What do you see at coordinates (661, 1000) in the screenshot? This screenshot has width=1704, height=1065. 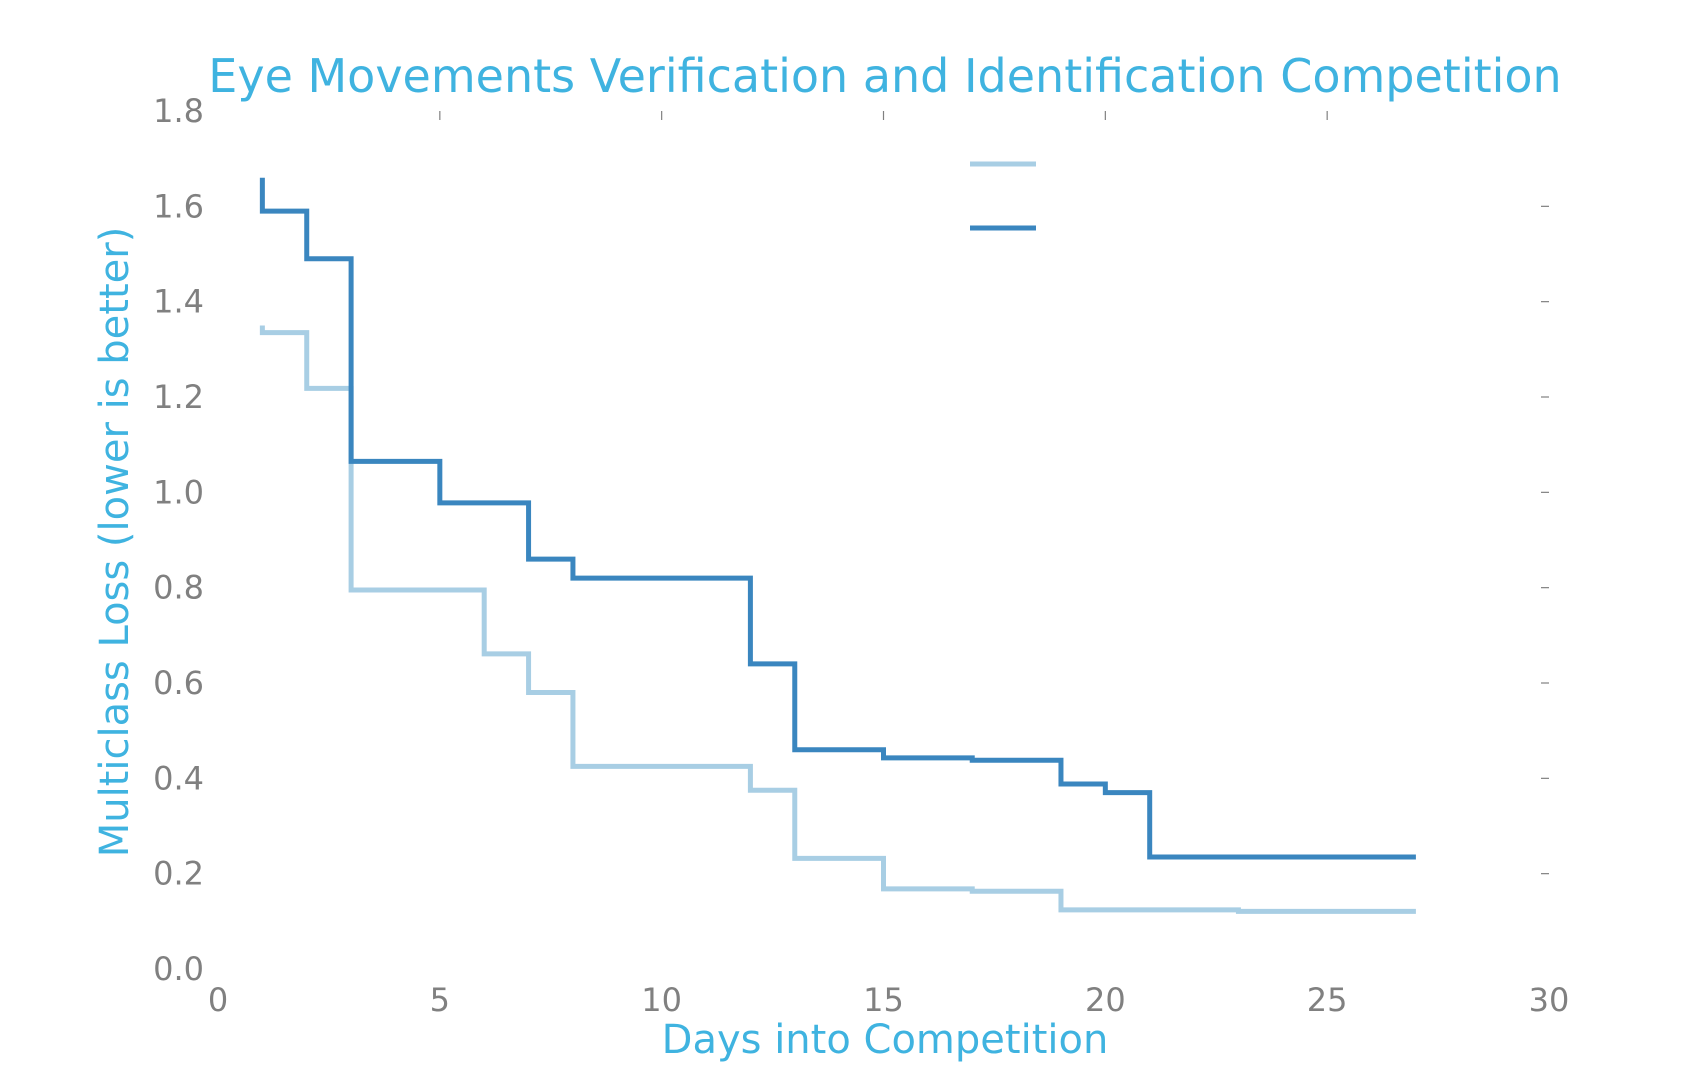 I see `x-tick-label: 10` at bounding box center [661, 1000].